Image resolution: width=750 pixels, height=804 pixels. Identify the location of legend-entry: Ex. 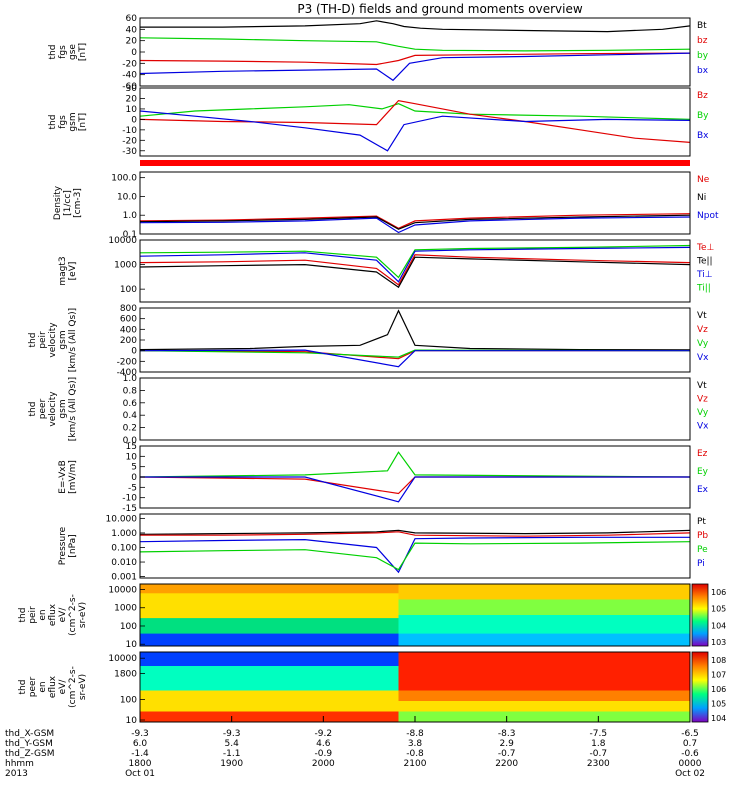
(703, 490).